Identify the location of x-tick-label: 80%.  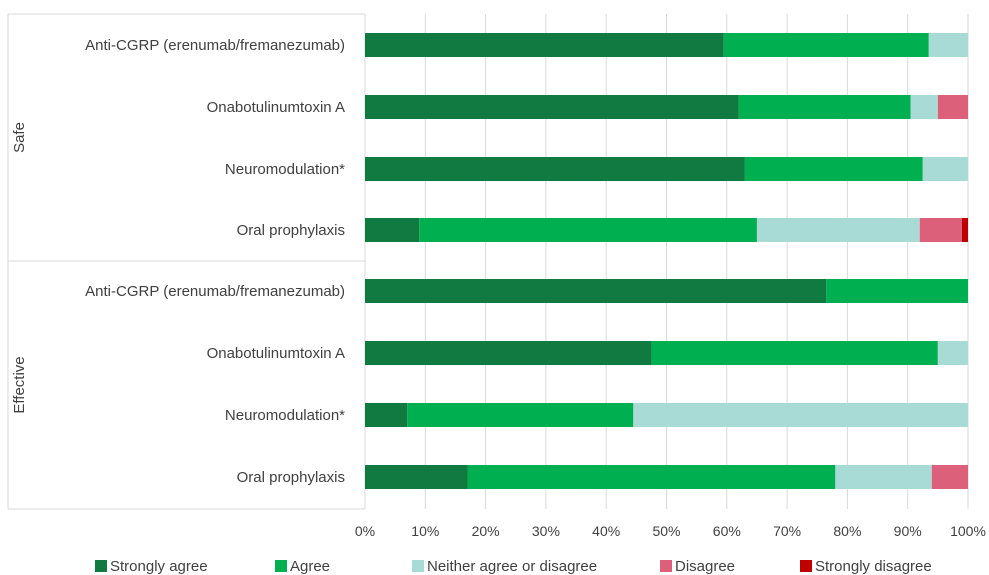
(847, 531).